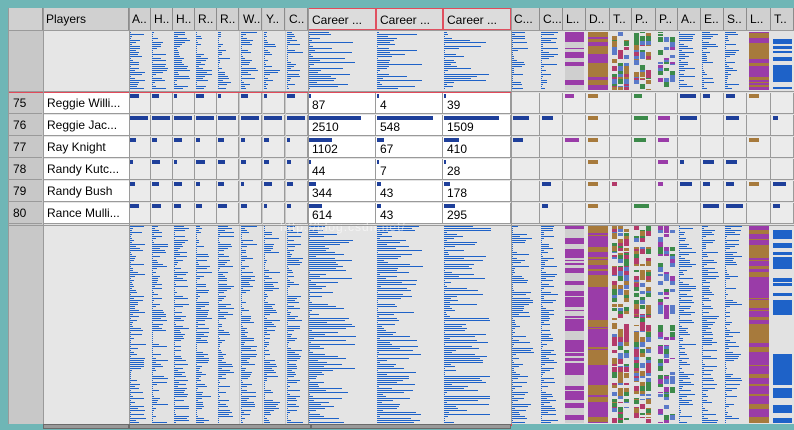  What do you see at coordinates (574, 19) in the screenshot?
I see `category-column-header-3: L..` at bounding box center [574, 19].